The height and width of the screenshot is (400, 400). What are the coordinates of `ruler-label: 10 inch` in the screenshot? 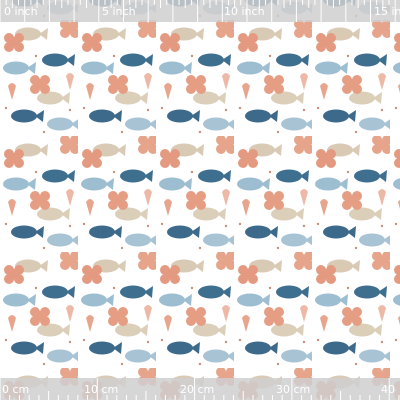 It's located at (244, 11).